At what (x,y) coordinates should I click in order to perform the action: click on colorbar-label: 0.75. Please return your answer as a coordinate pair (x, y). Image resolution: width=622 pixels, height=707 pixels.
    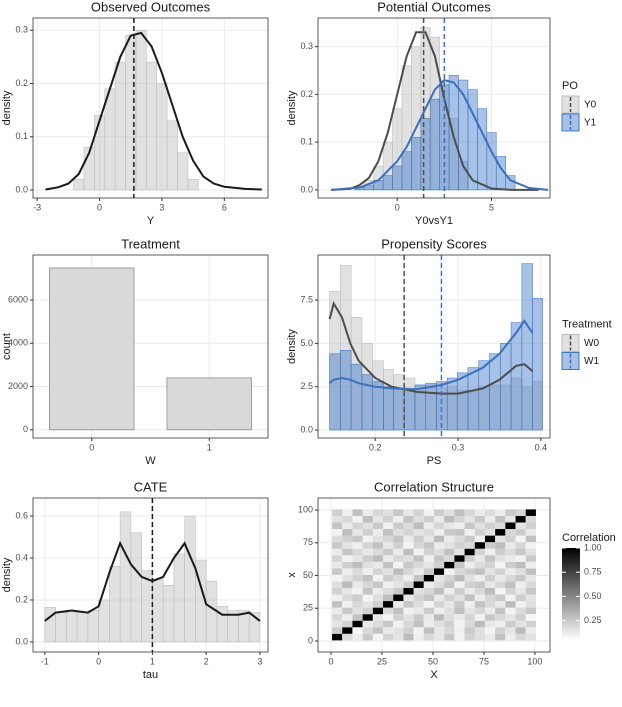
    Looking at the image, I should click on (593, 572).